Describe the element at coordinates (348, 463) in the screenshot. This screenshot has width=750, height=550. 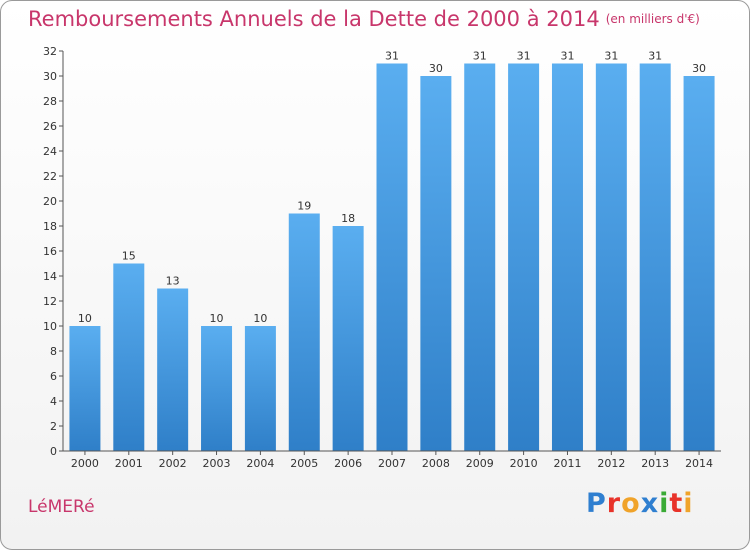
I see `x-tick-label: 2006` at that location.